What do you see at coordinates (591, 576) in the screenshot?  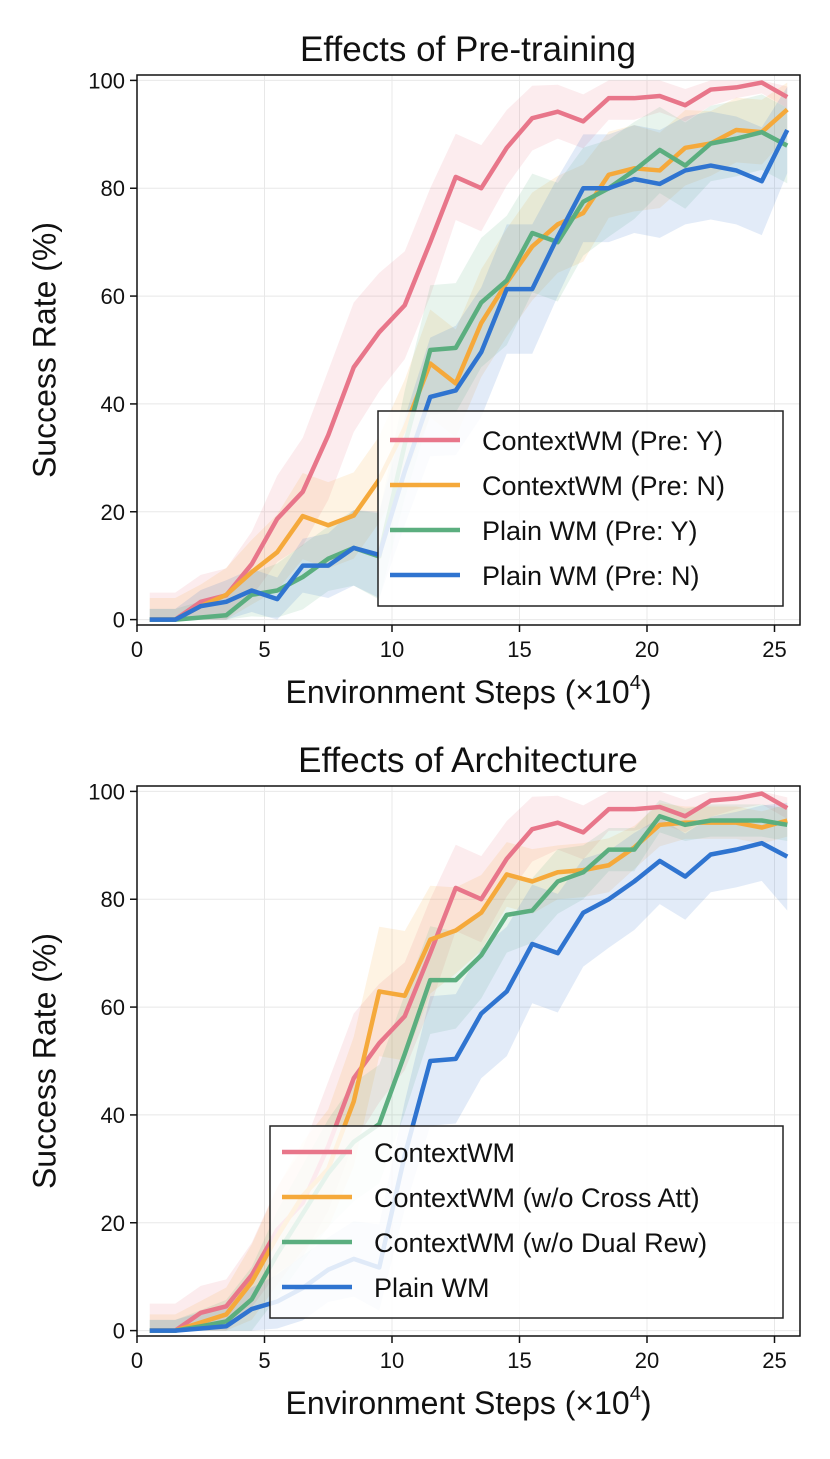 I see `legend-label: Plain WM (Pre: N)` at bounding box center [591, 576].